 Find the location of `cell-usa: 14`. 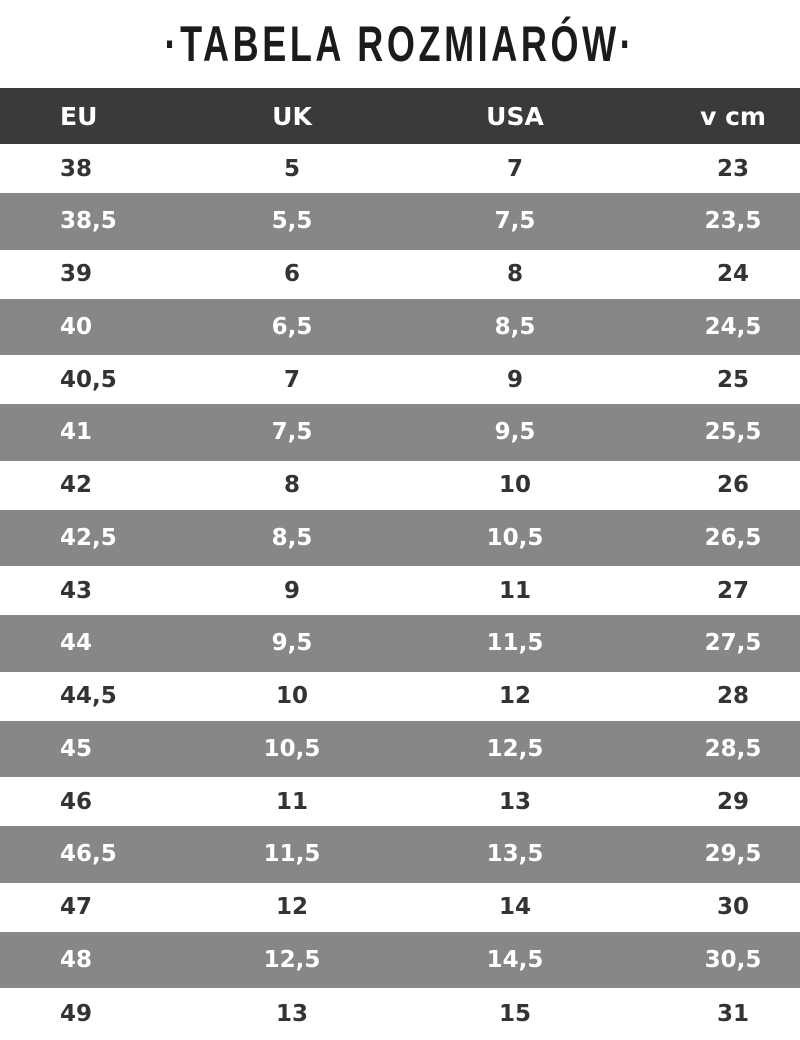

cell-usa: 14 is located at coordinates (514, 907).